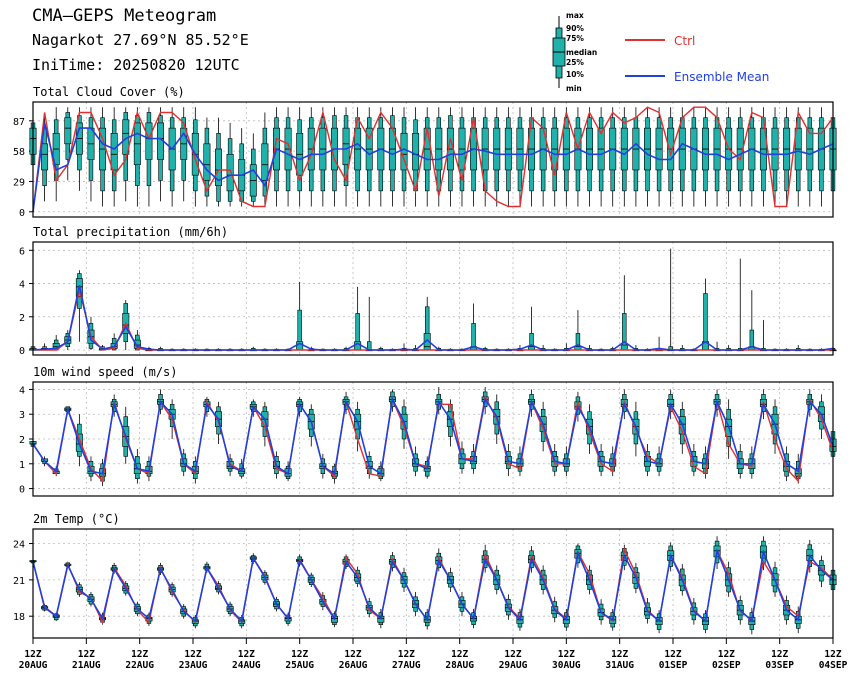 This screenshot has width=860, height=679. What do you see at coordinates (22, 415) in the screenshot?
I see `y-tick-label: 3` at bounding box center [22, 415].